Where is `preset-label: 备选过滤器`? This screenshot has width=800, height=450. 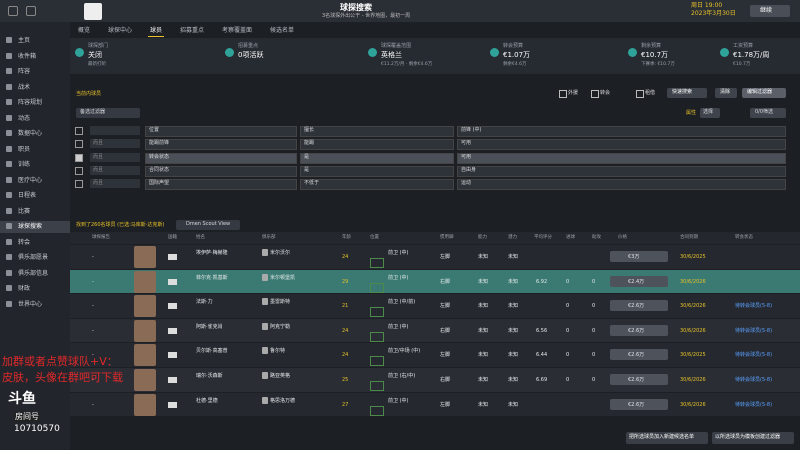
preset-label: 备选过滤器 is located at coordinates (93, 112).